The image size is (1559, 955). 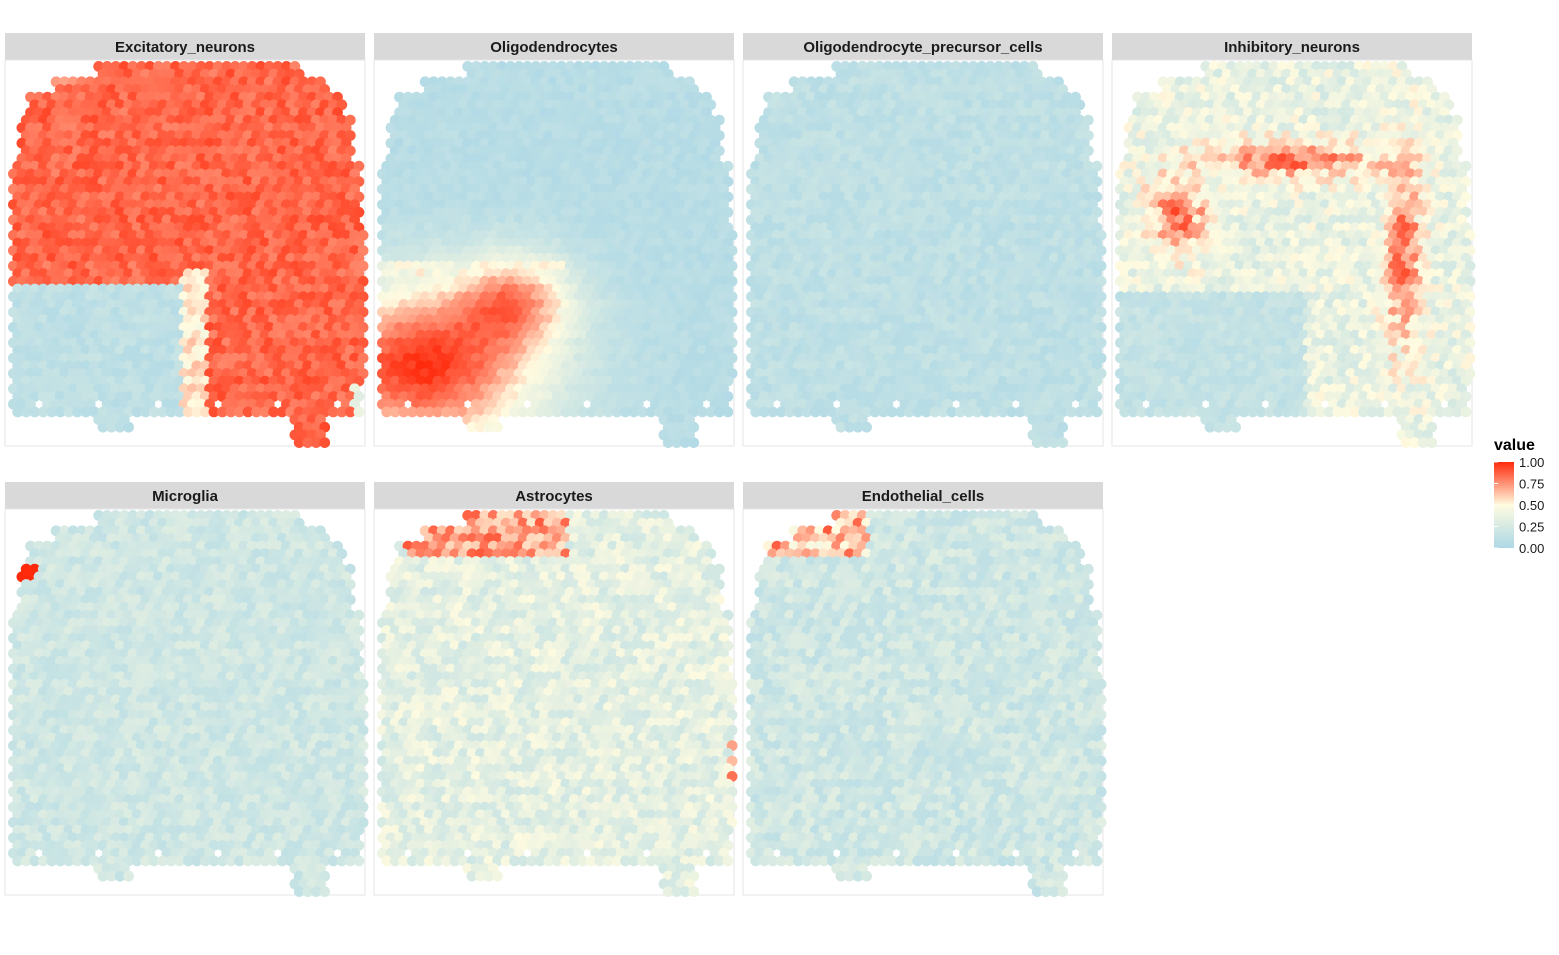 What do you see at coordinates (186, 240) in the screenshot?
I see `facet-panel-excitatory-neurons: Excitatory_neurons` at bounding box center [186, 240].